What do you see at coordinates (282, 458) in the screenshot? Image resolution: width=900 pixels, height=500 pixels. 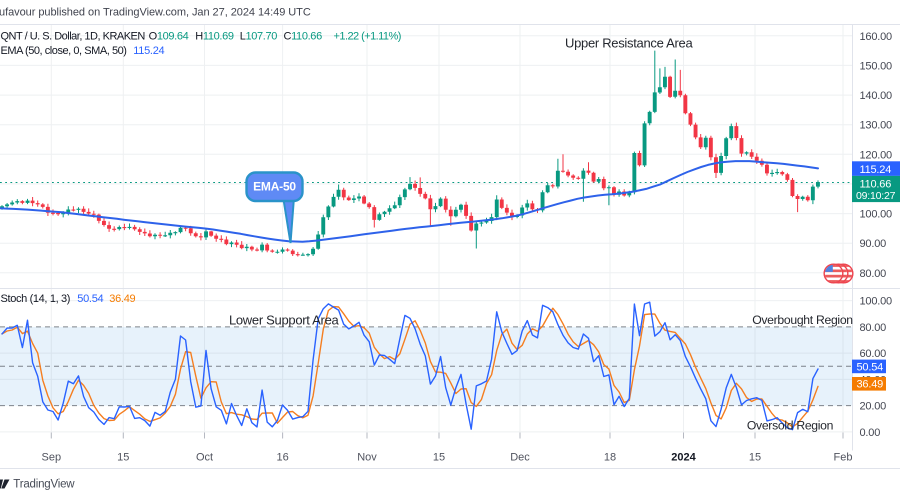 I see `svg-text: 16` at bounding box center [282, 458].